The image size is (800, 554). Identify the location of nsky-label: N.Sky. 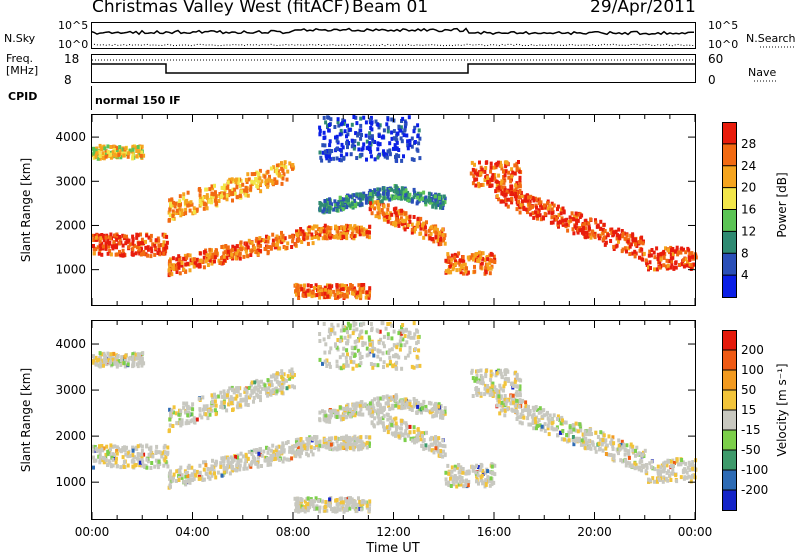
(20, 38).